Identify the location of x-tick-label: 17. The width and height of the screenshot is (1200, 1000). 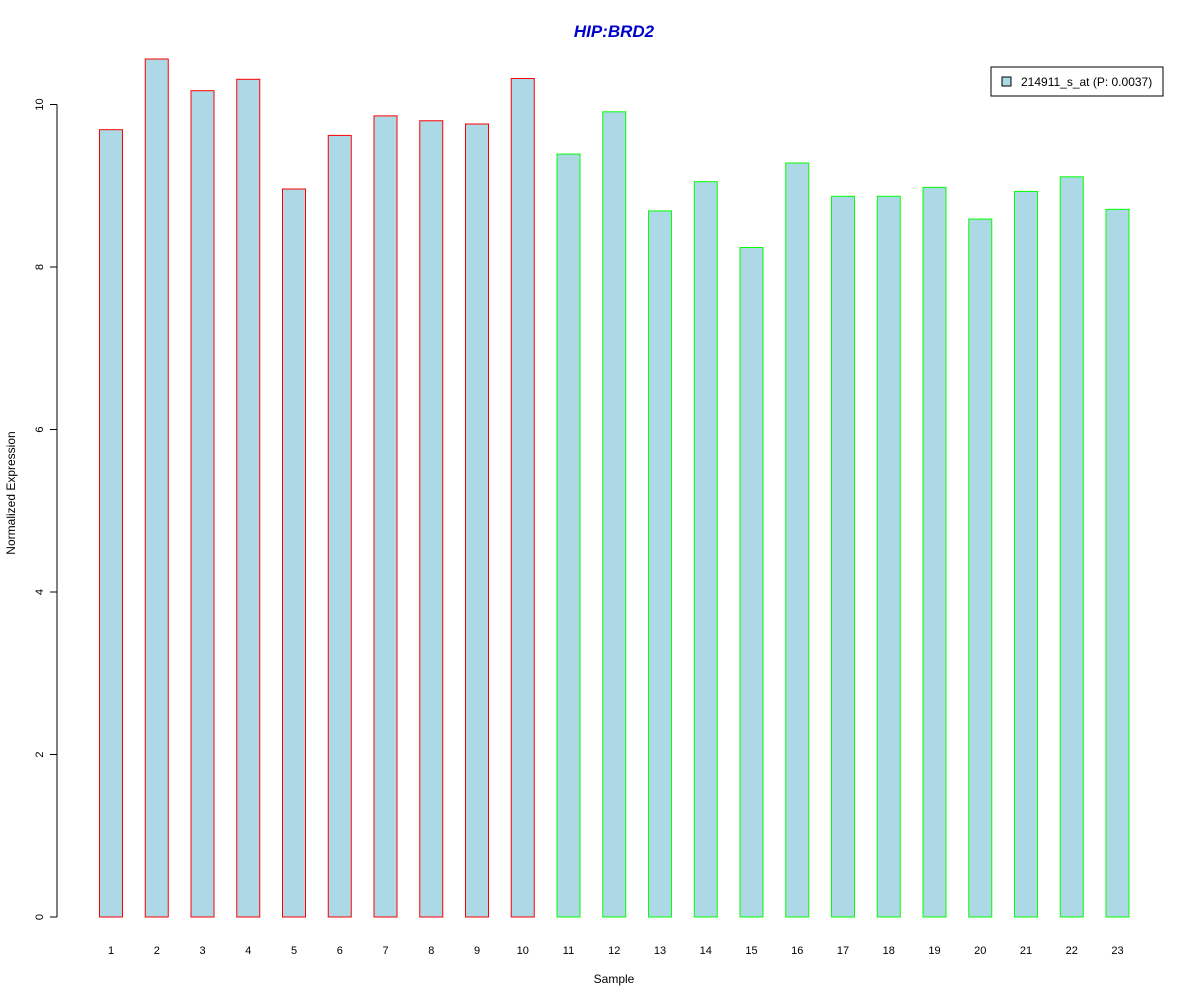
(843, 951).